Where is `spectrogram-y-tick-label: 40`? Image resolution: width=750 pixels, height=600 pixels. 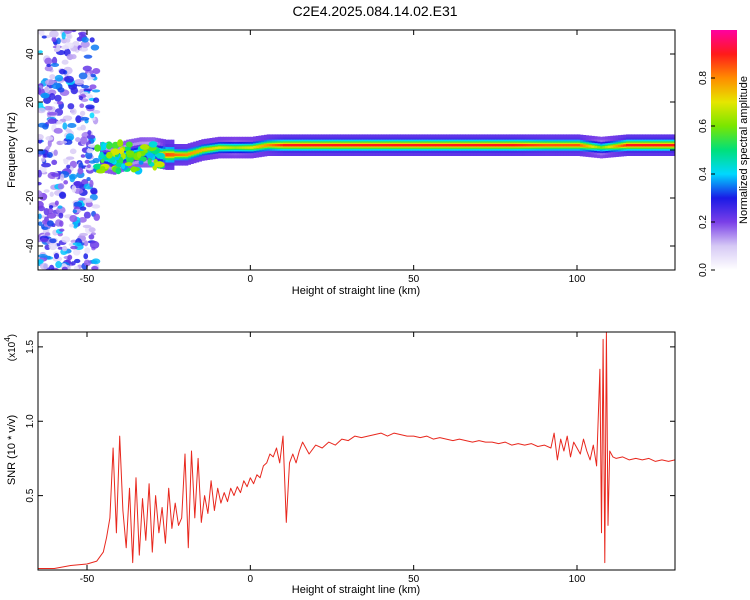 spectrogram-y-tick-label: 40 is located at coordinates (30, 54).